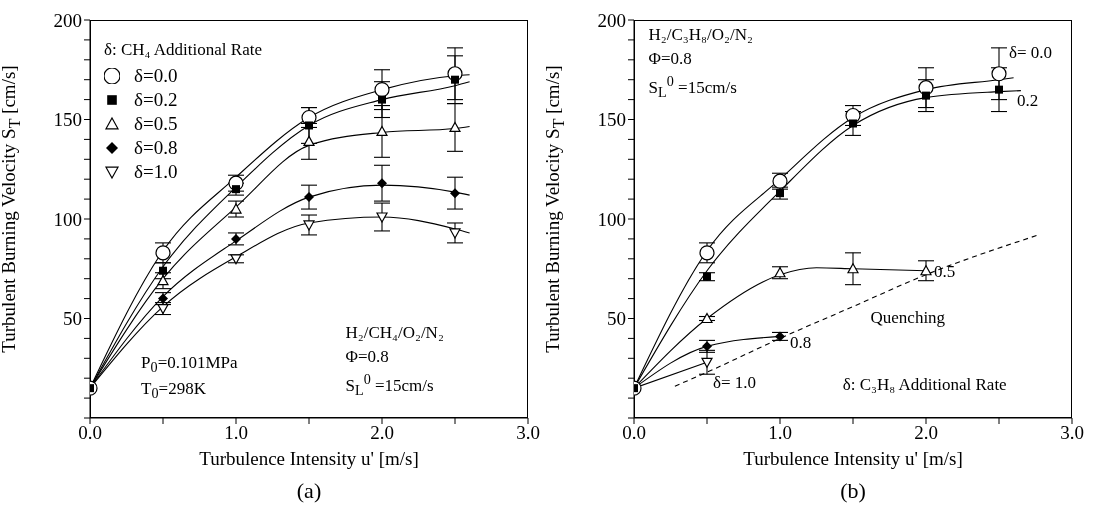 The width and height of the screenshot is (1094, 516). Describe the element at coordinates (156, 172) in the screenshot. I see `legend-label: δ=1.0` at that location.